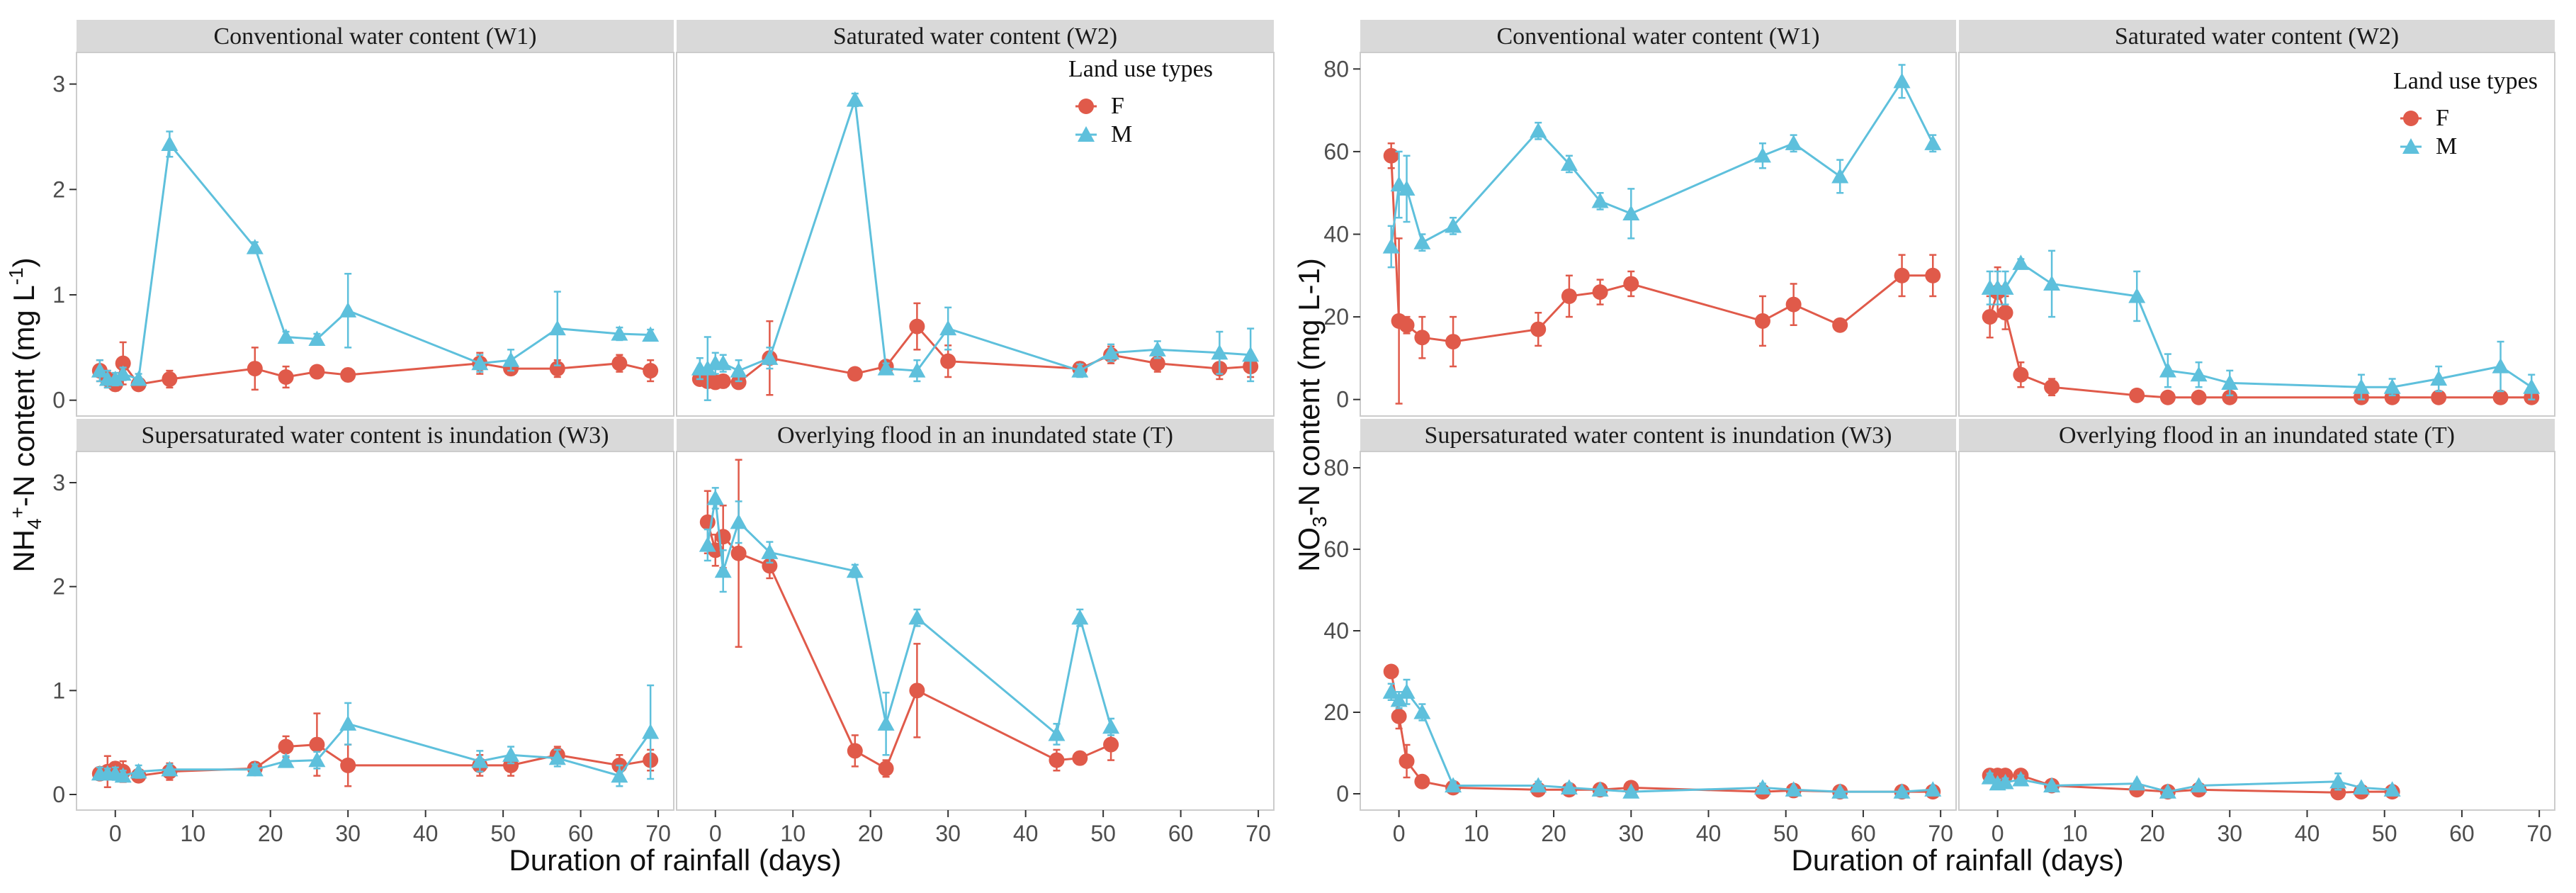 This screenshot has width=2576, height=893. What do you see at coordinates (1336, 69) in the screenshot?
I see `y-tick-label: 80` at bounding box center [1336, 69].